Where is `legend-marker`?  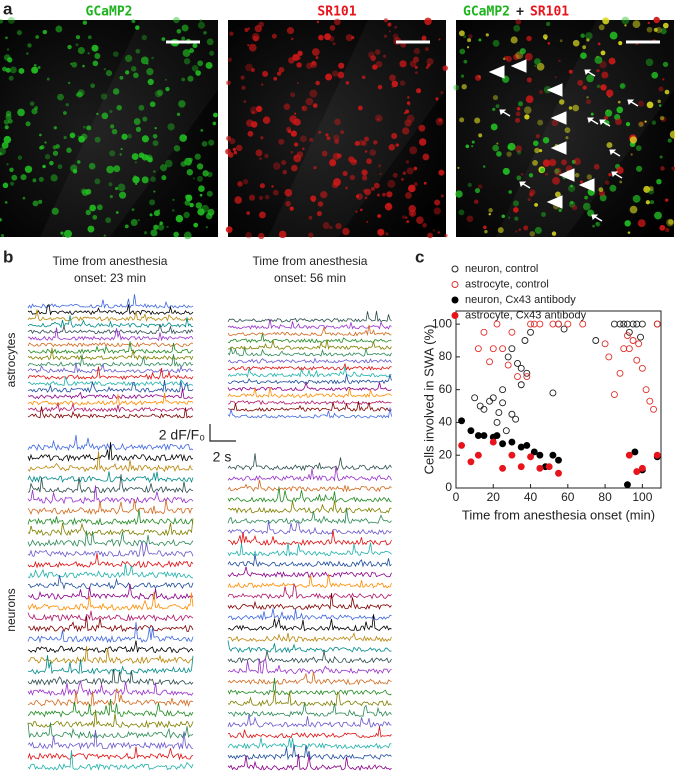 legend-marker is located at coordinates (455, 300).